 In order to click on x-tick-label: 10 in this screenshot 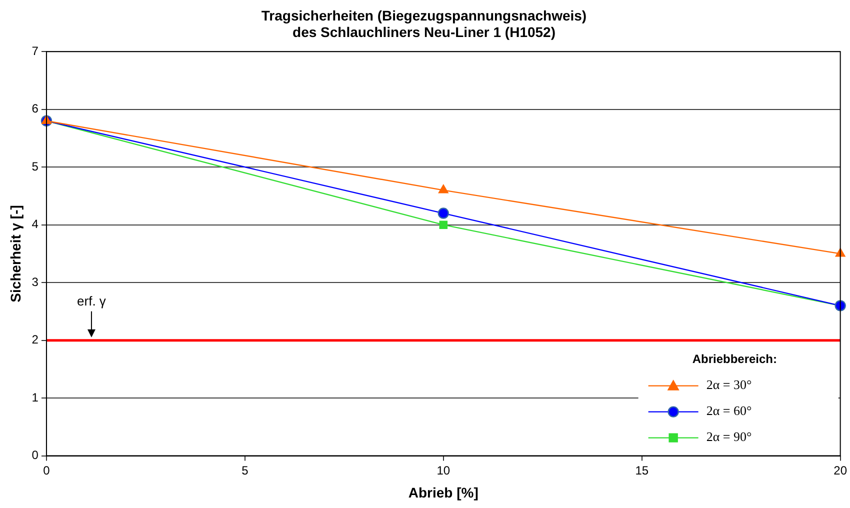, I will do `click(443, 470)`.